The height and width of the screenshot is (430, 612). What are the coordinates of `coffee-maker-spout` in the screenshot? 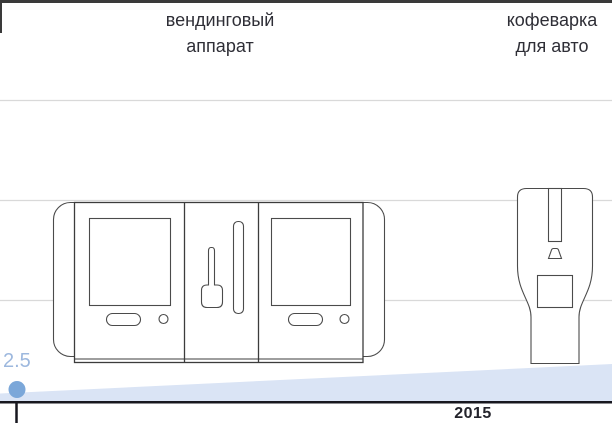 It's located at (555, 253).